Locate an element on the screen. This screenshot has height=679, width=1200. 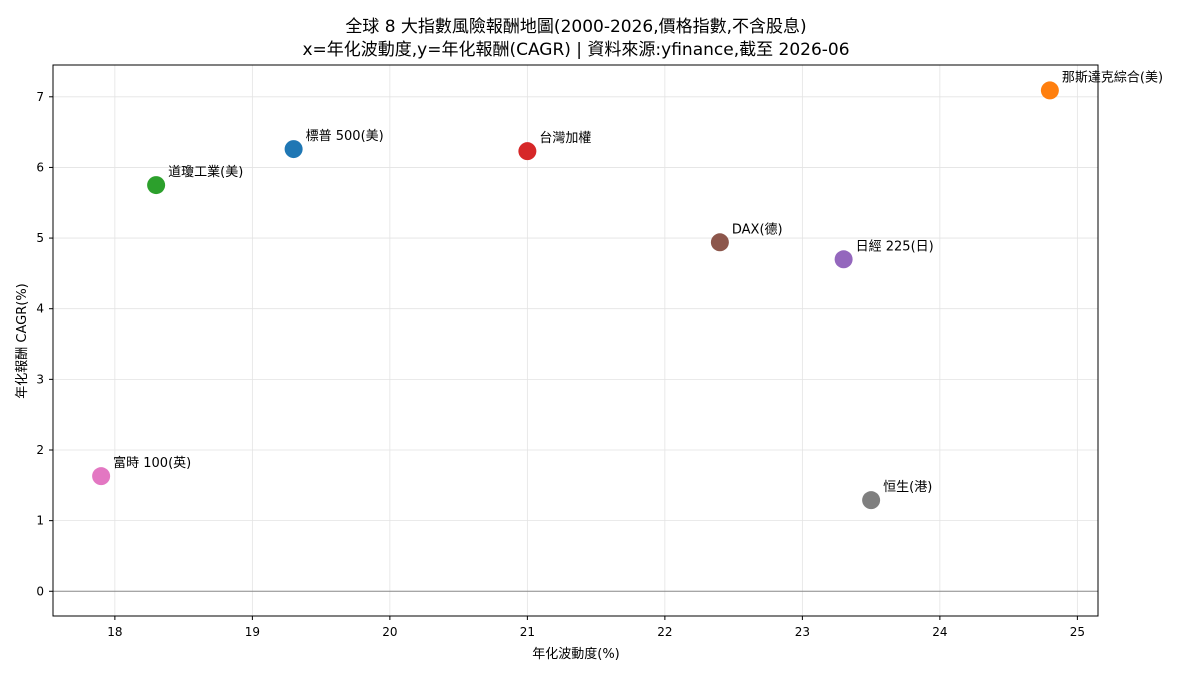
y-tick-label: 7 is located at coordinates (40, 97).